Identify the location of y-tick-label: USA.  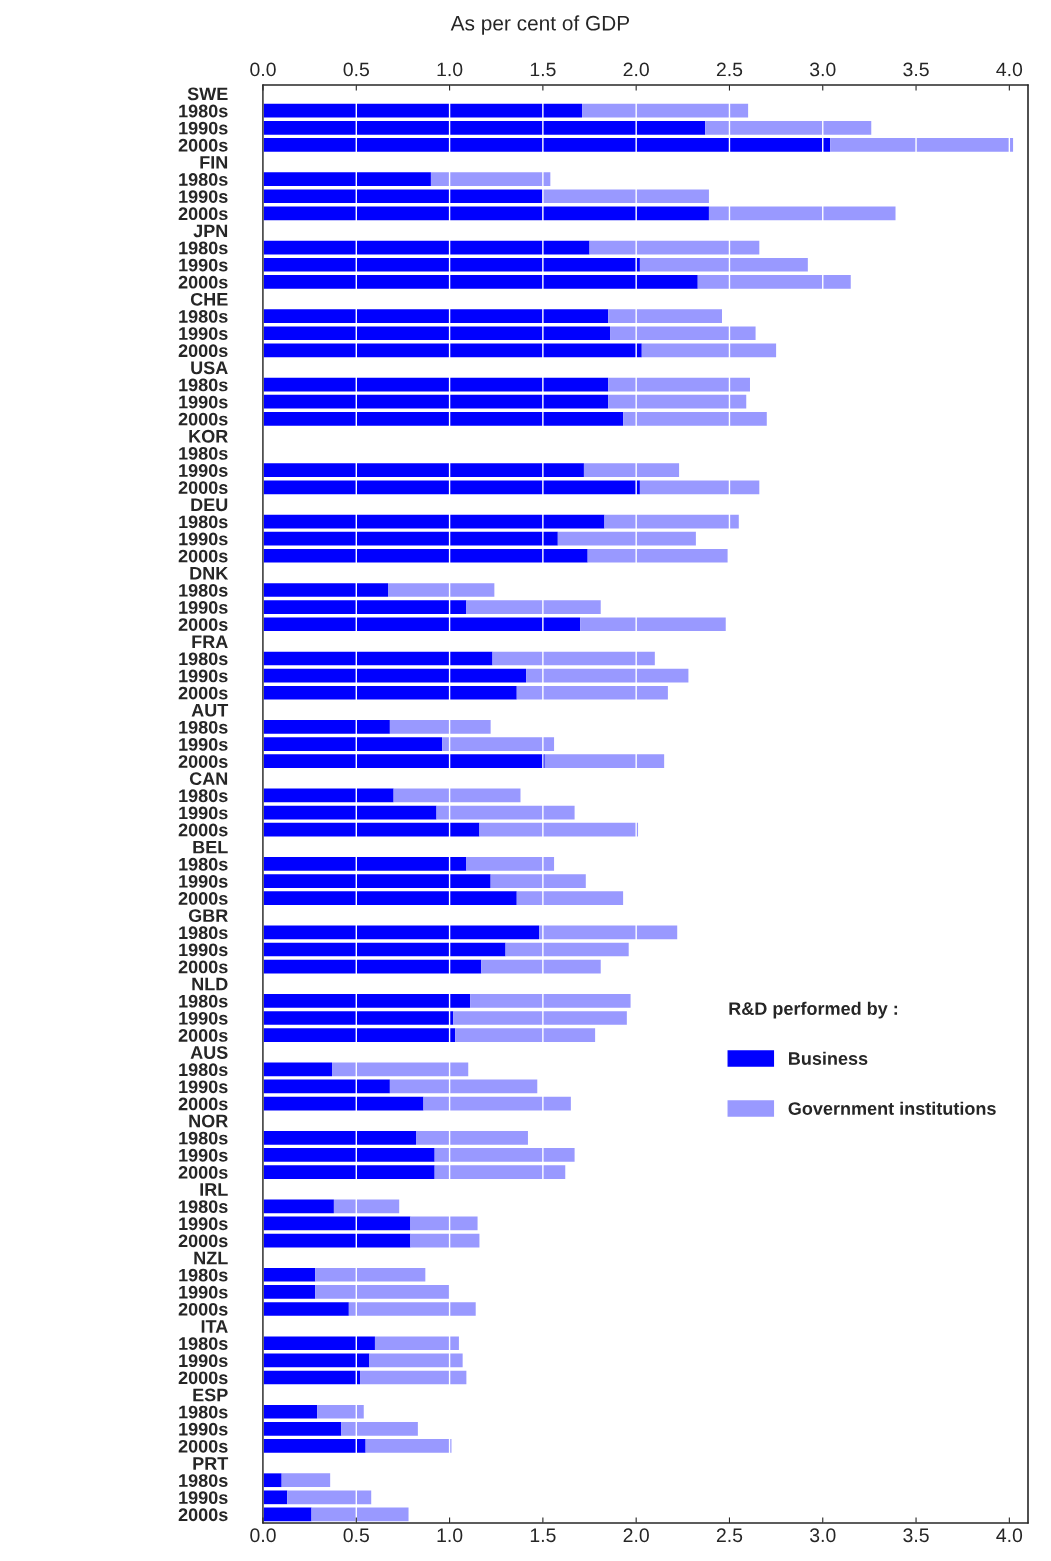
(209, 368).